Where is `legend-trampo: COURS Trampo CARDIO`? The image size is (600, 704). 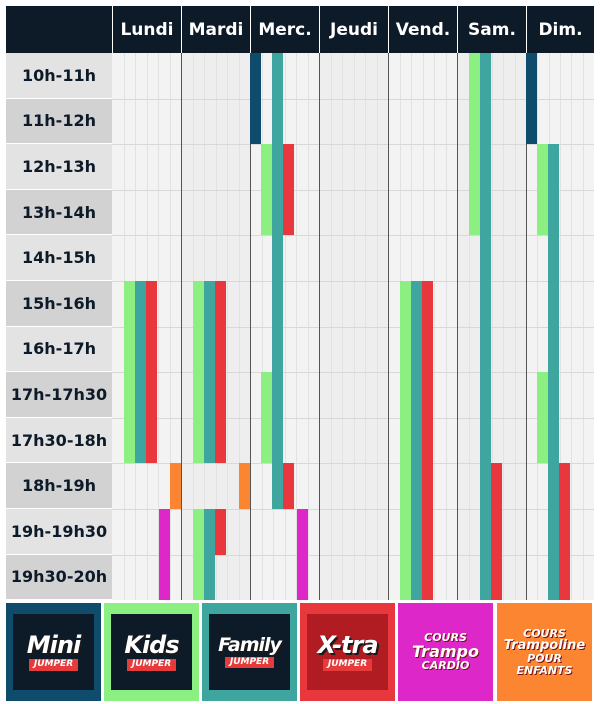
legend-trampo: COURS Trampo CARDIO is located at coordinates (445, 652).